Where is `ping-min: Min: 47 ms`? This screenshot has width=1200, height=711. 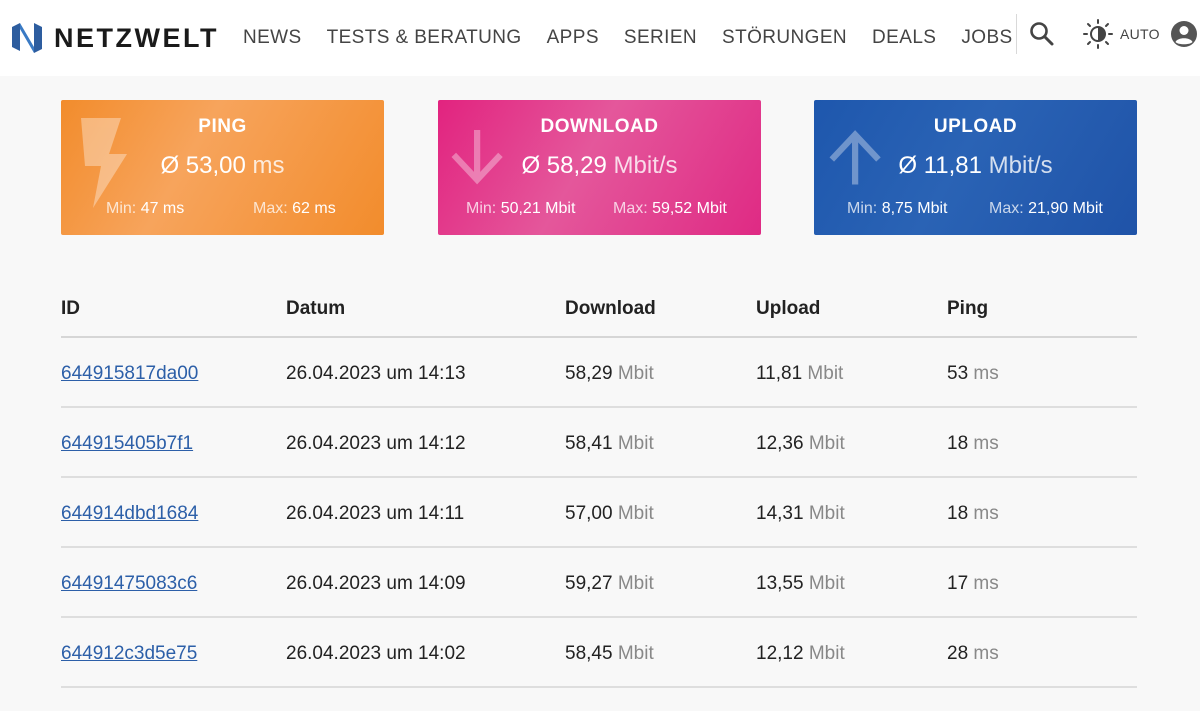 ping-min: Min: 47 ms is located at coordinates (145, 209).